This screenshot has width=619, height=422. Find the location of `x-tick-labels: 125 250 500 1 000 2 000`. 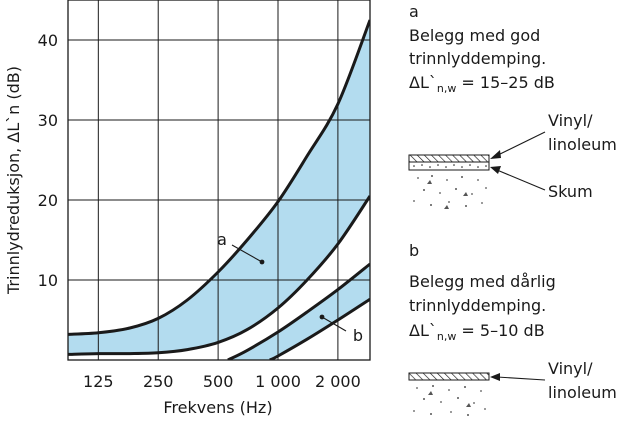

x-tick-labels: 125 250 500 1 000 2 000 is located at coordinates (222, 381).